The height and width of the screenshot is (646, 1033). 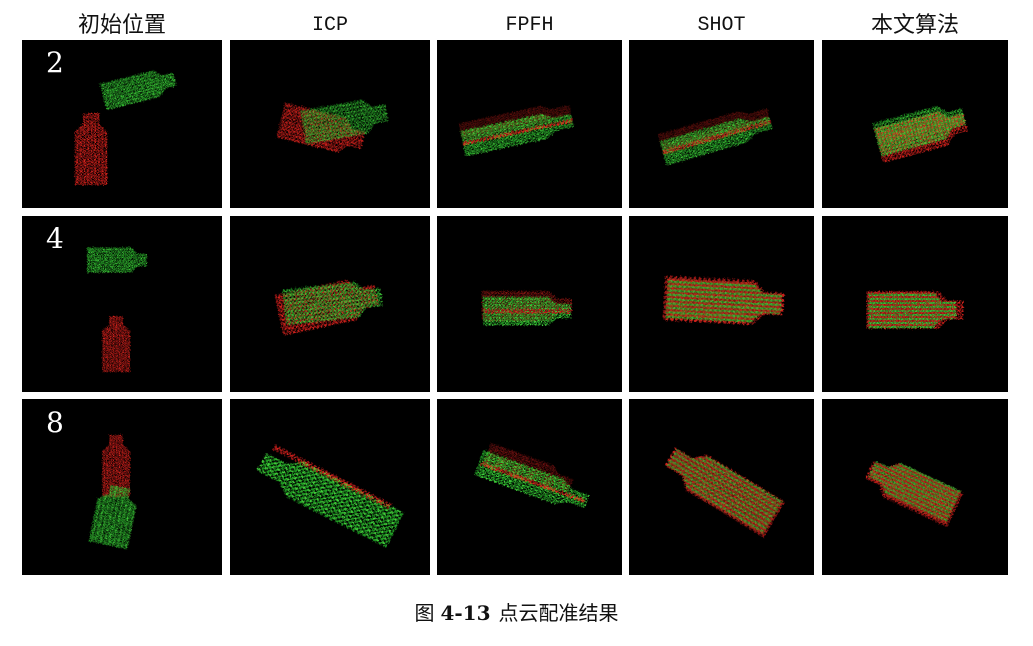 What do you see at coordinates (121, 25) in the screenshot?
I see `column-header-initial-position: 初始位置` at bounding box center [121, 25].